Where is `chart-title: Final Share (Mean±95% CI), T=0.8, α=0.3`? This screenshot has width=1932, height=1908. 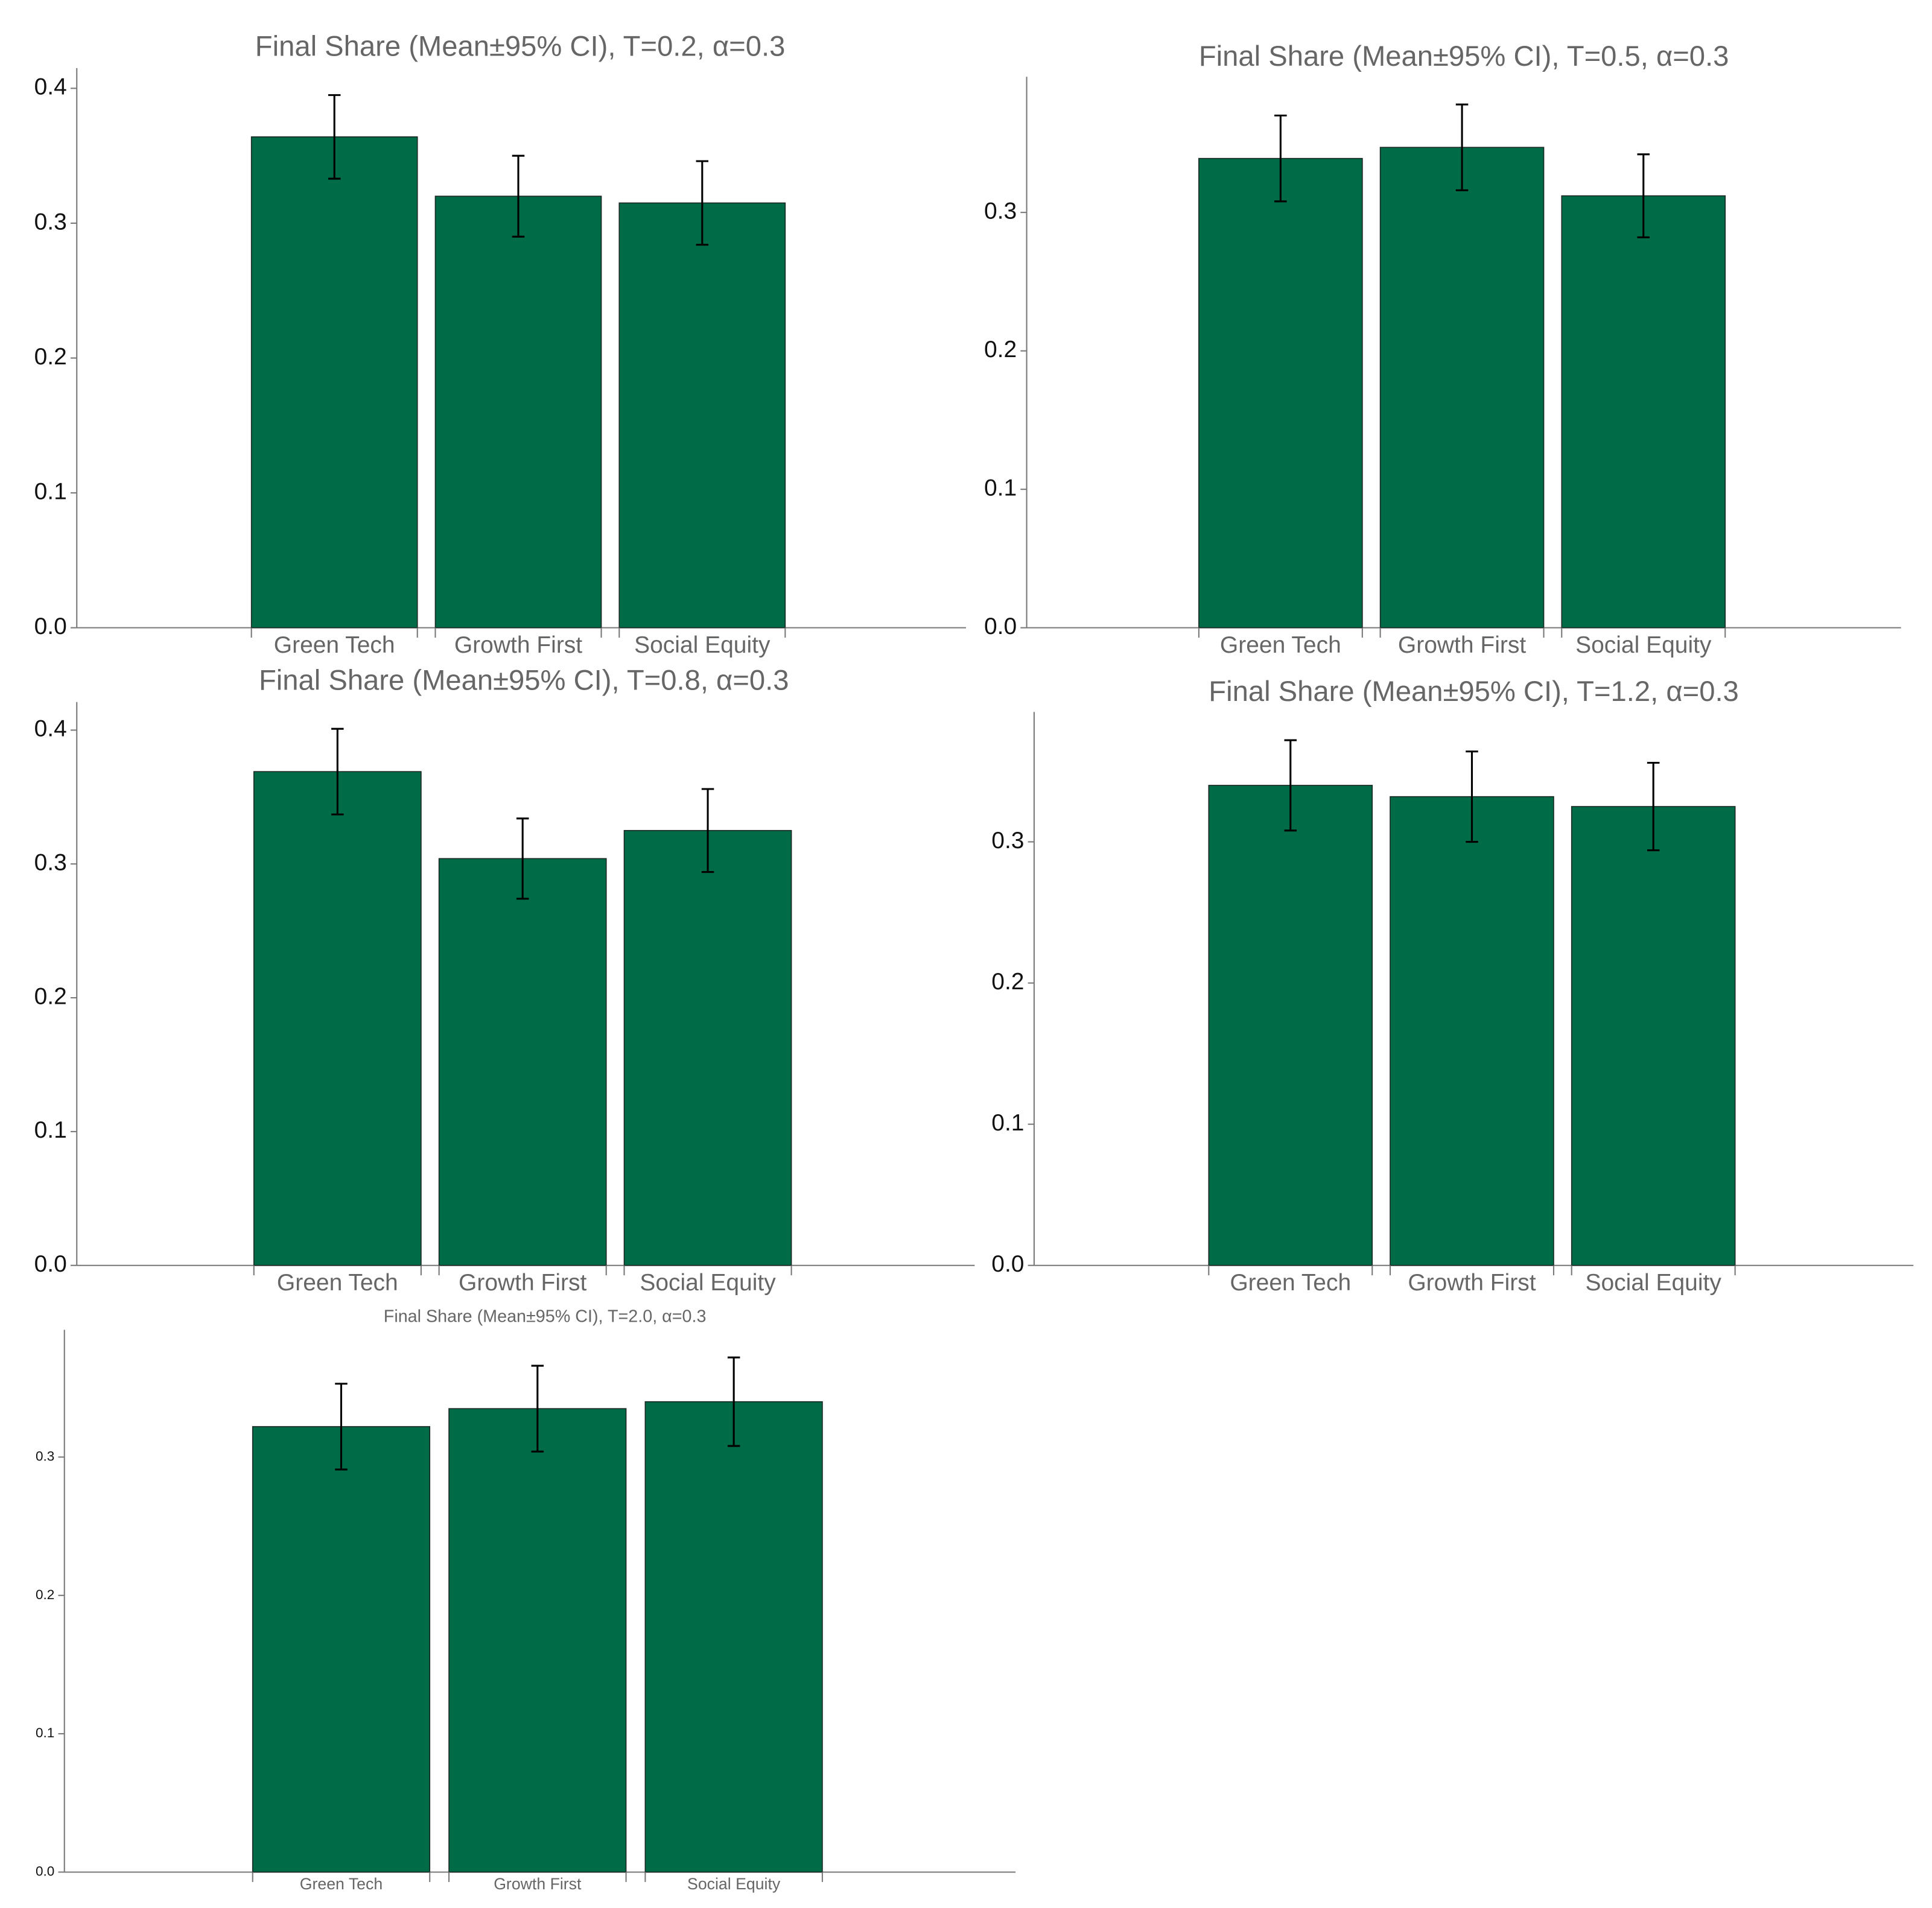 chart-title: Final Share (Mean±95% CI), T=0.8, α=0.3 is located at coordinates (524, 680).